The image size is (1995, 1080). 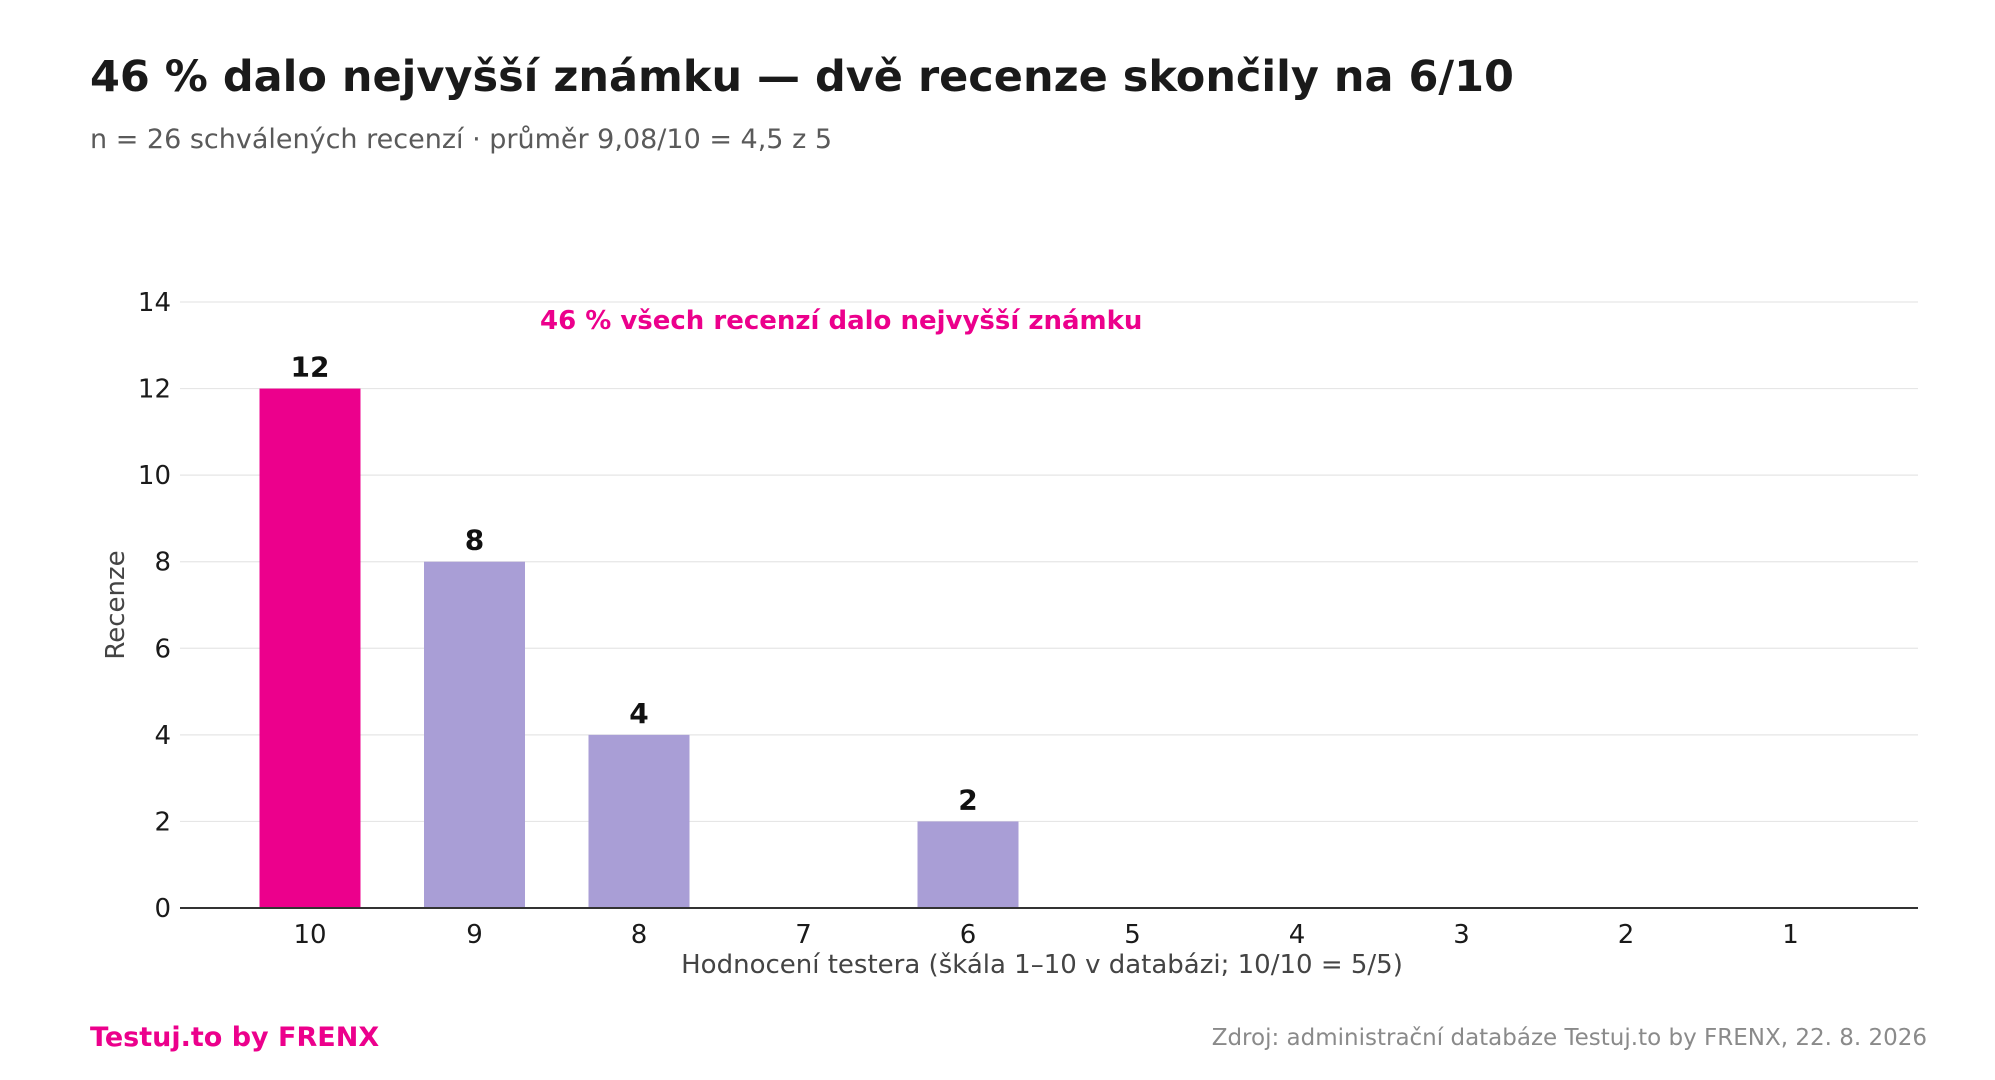 I want to click on x-tick-label: 8, so click(x=639, y=935).